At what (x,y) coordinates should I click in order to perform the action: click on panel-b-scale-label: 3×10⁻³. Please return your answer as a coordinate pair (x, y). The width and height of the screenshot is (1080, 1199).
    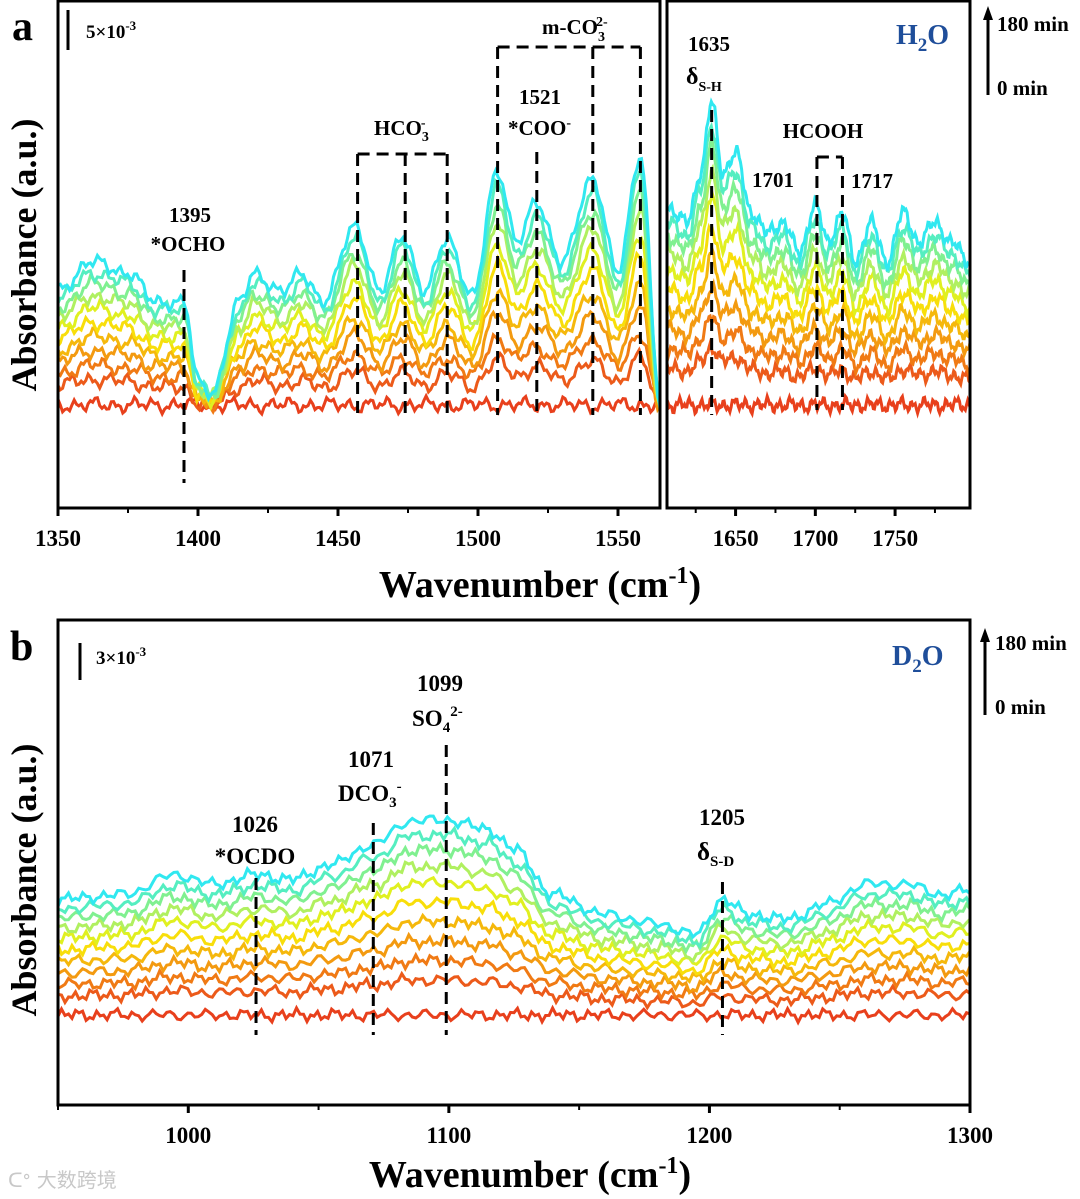
    Looking at the image, I should click on (121, 656).